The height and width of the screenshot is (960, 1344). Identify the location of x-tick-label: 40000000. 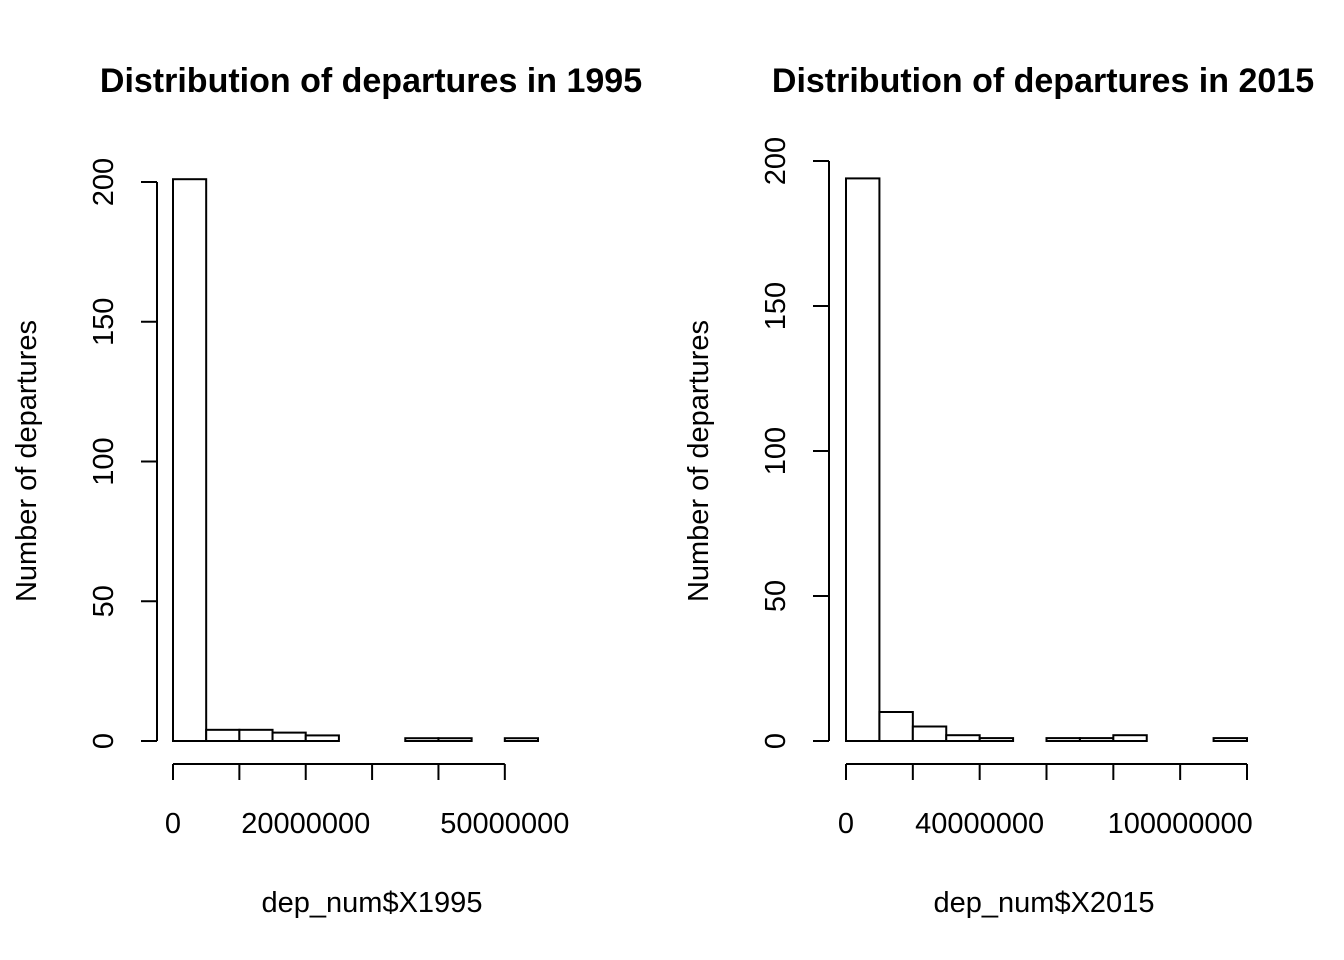
(979, 824).